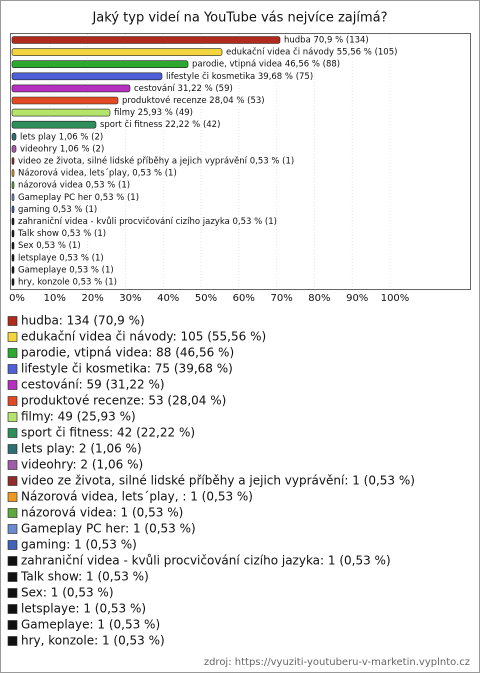 The image size is (480, 673). What do you see at coordinates (93, 385) in the screenshot?
I see `legend-entry: cestování: 59 (31,22 %)` at bounding box center [93, 385].